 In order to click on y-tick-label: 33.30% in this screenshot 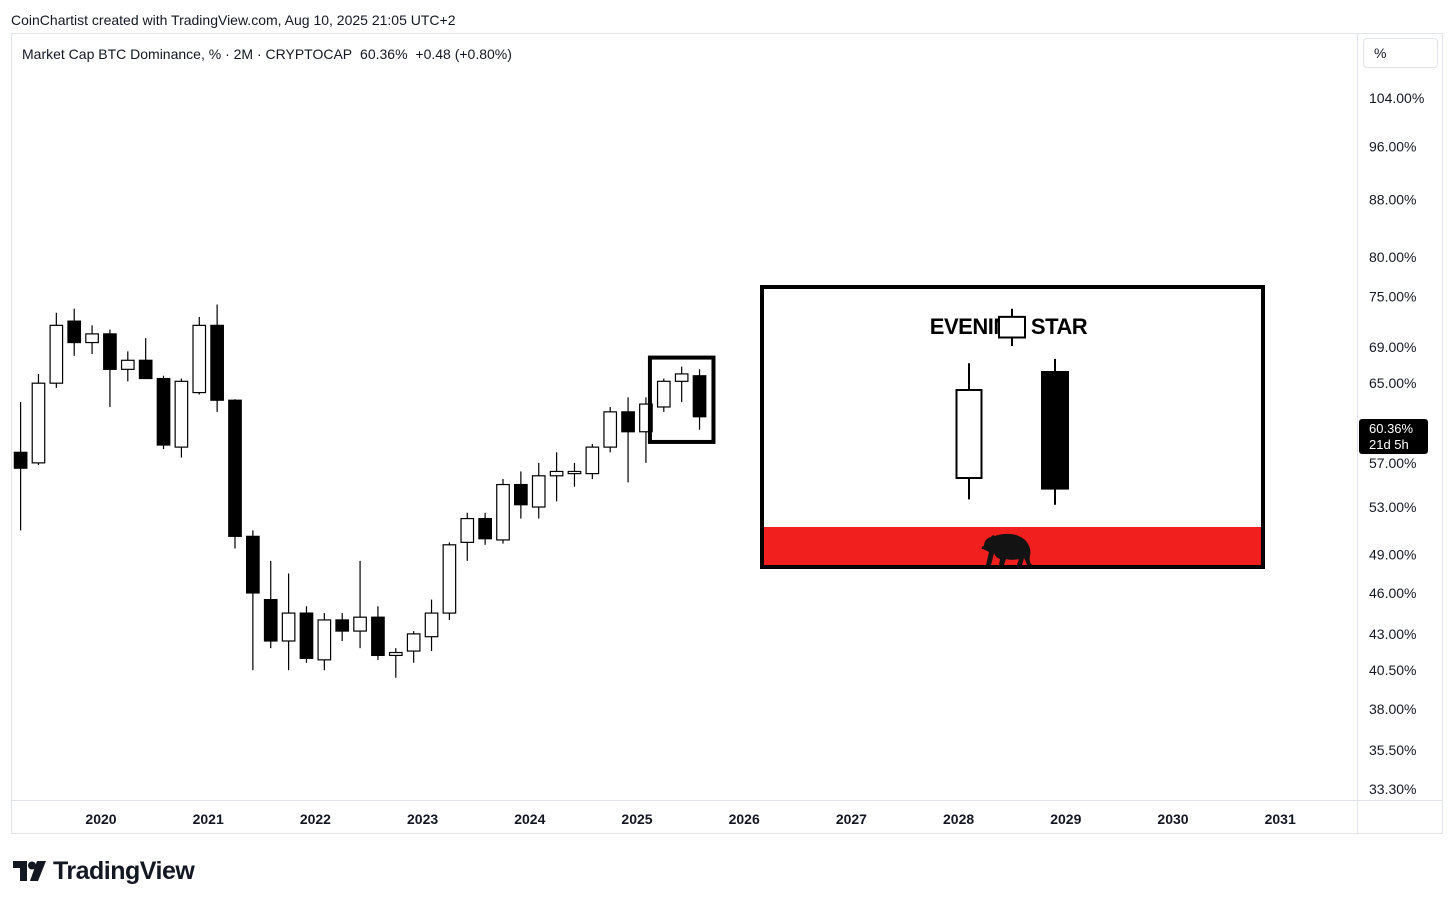, I will do `click(1392, 789)`.